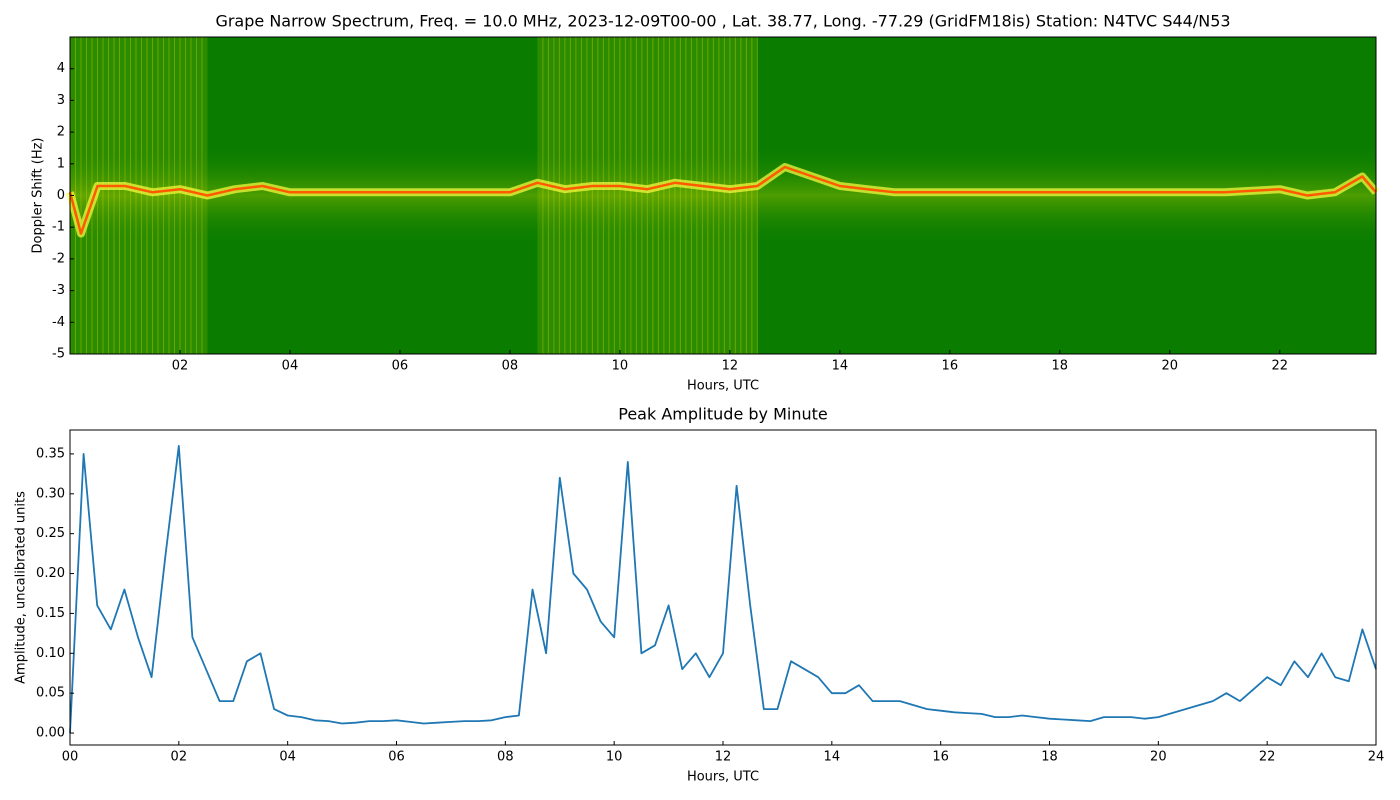  What do you see at coordinates (61, 163) in the screenshot?
I see `y-tick-label: 1` at bounding box center [61, 163].